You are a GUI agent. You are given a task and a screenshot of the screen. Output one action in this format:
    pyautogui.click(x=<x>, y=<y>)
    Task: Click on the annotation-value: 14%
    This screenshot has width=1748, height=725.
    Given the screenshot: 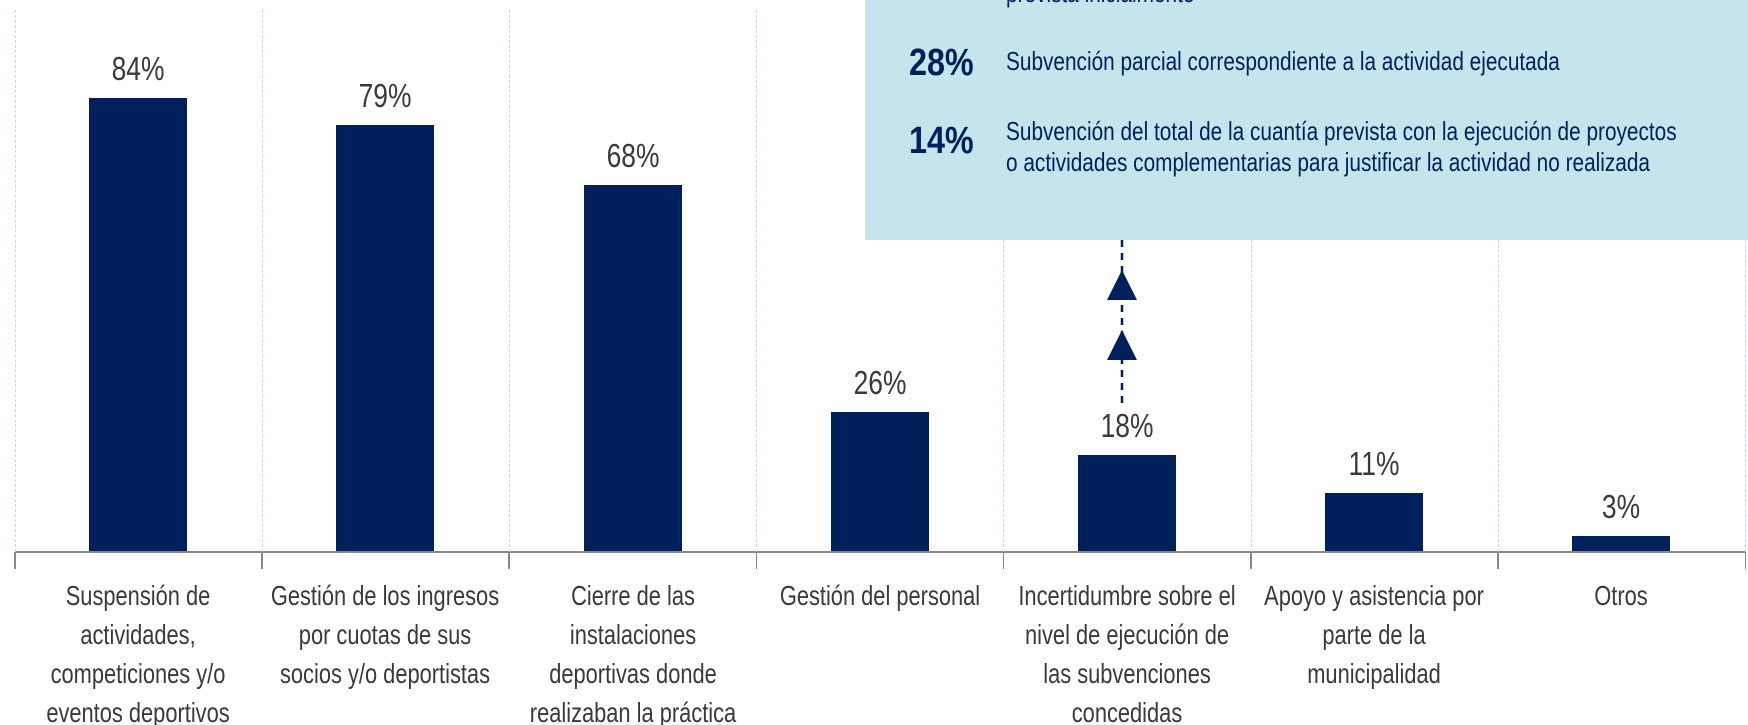 What is the action you would take?
    pyautogui.click(x=941, y=141)
    